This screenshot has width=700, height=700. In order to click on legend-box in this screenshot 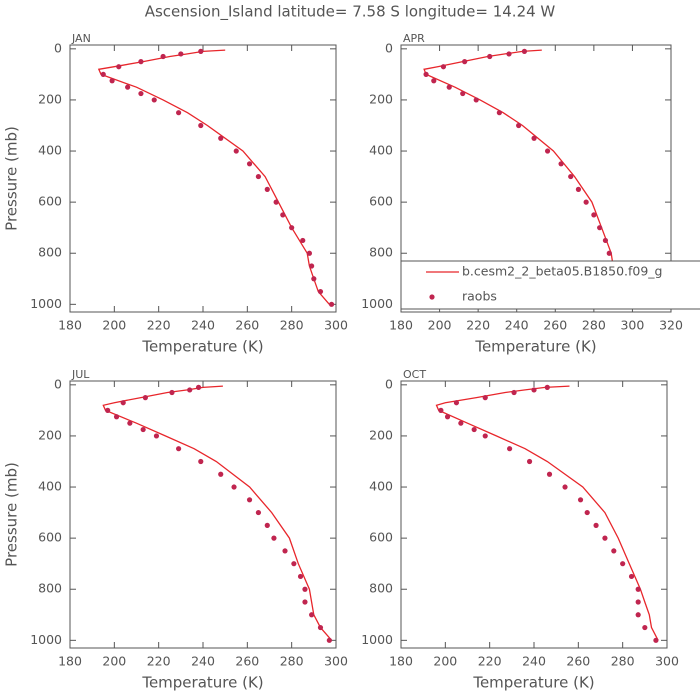, I will do `click(550, 285)`.